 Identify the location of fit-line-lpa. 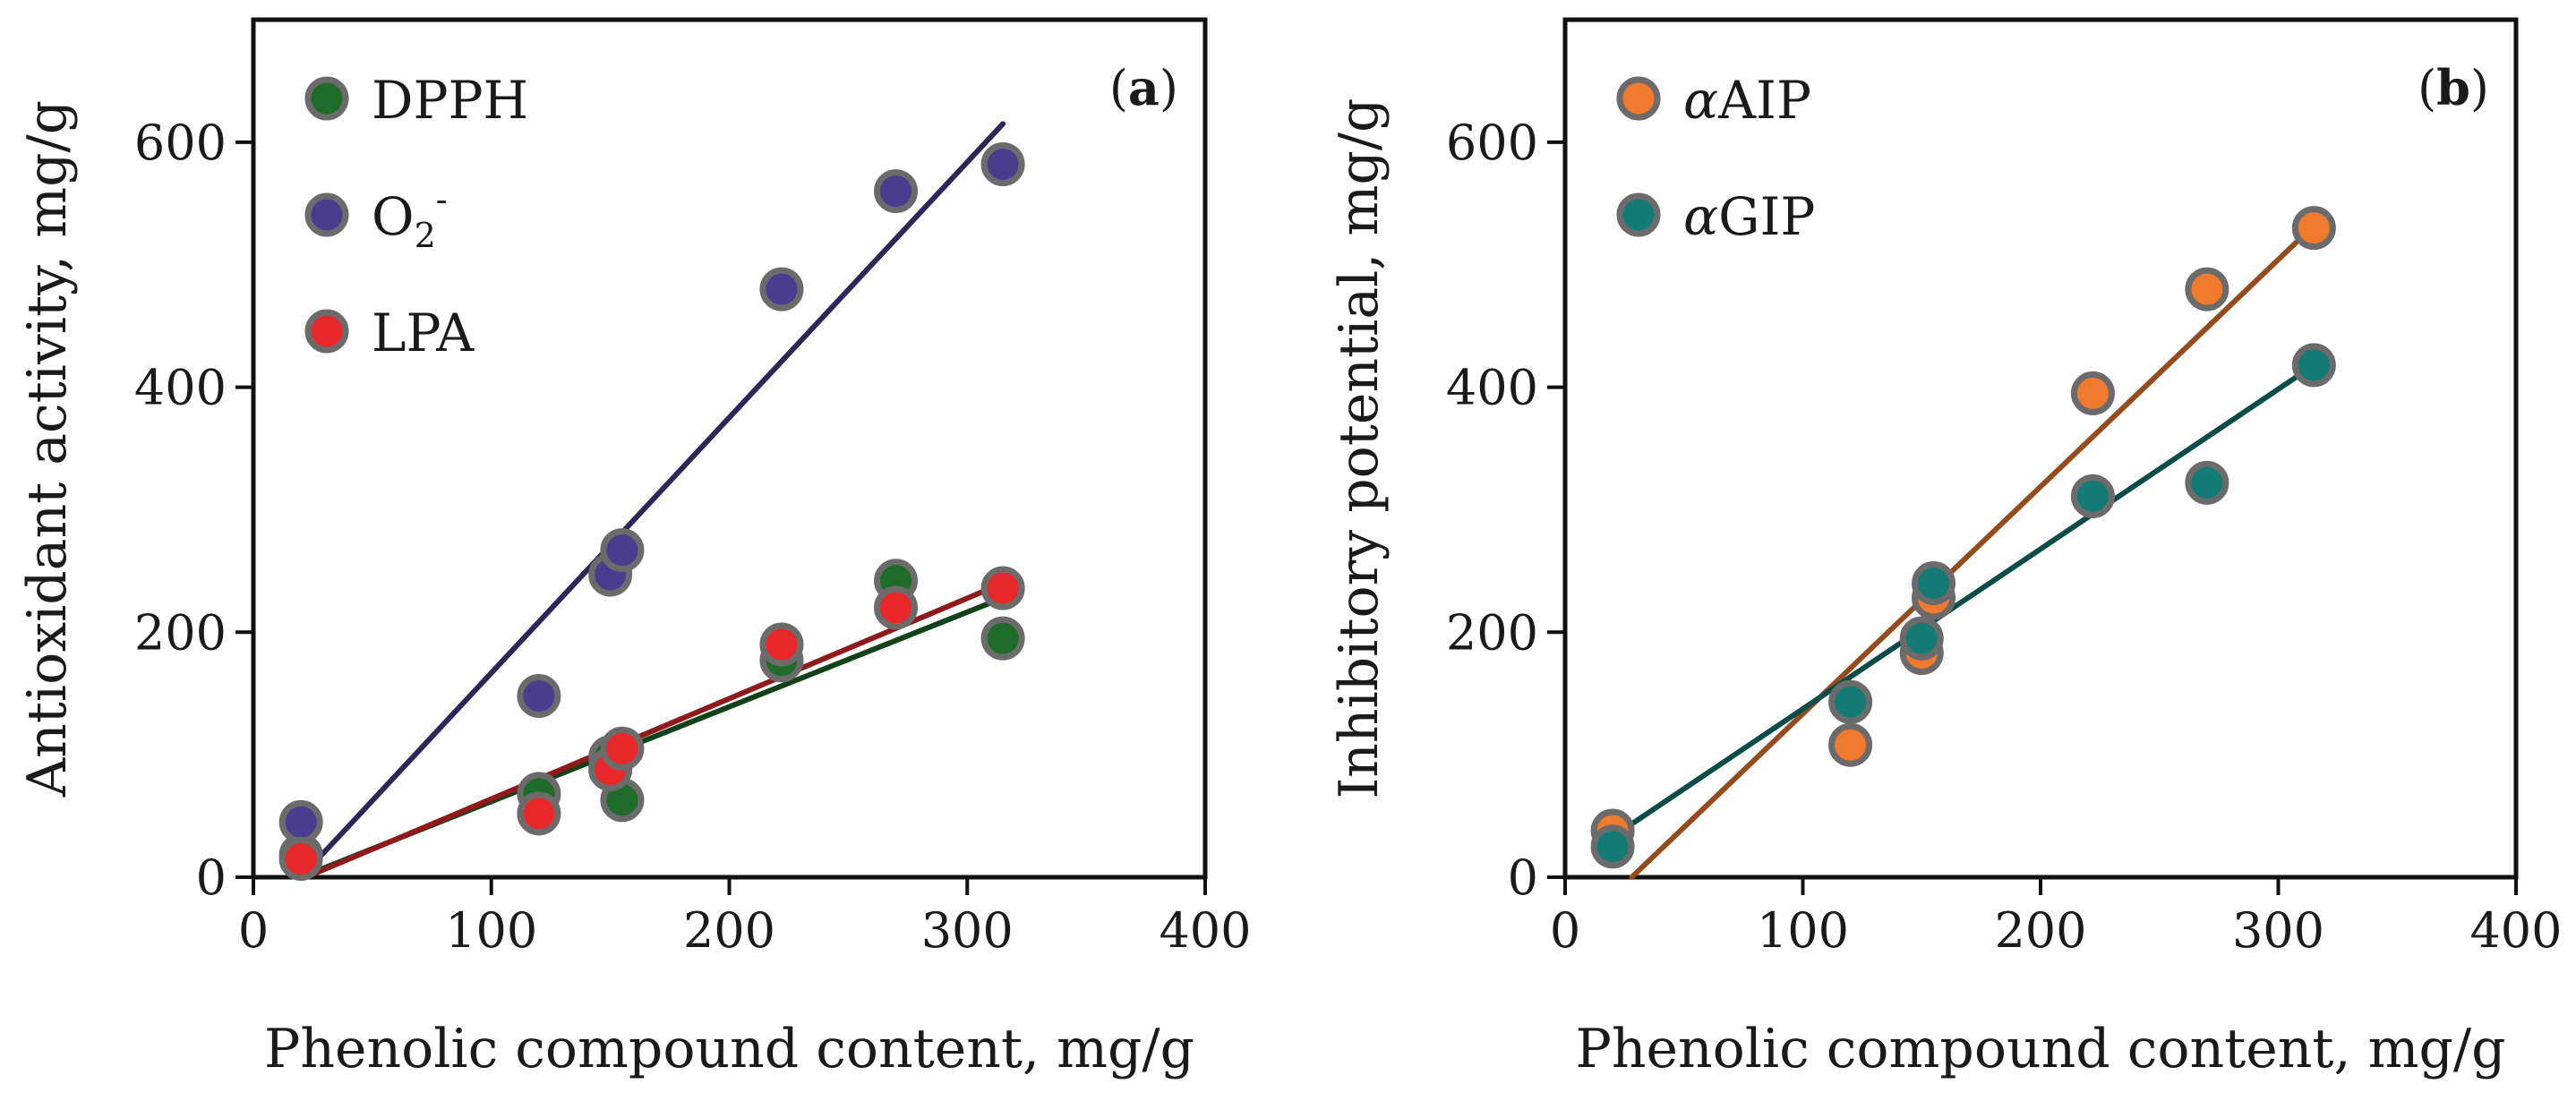
(654, 730).